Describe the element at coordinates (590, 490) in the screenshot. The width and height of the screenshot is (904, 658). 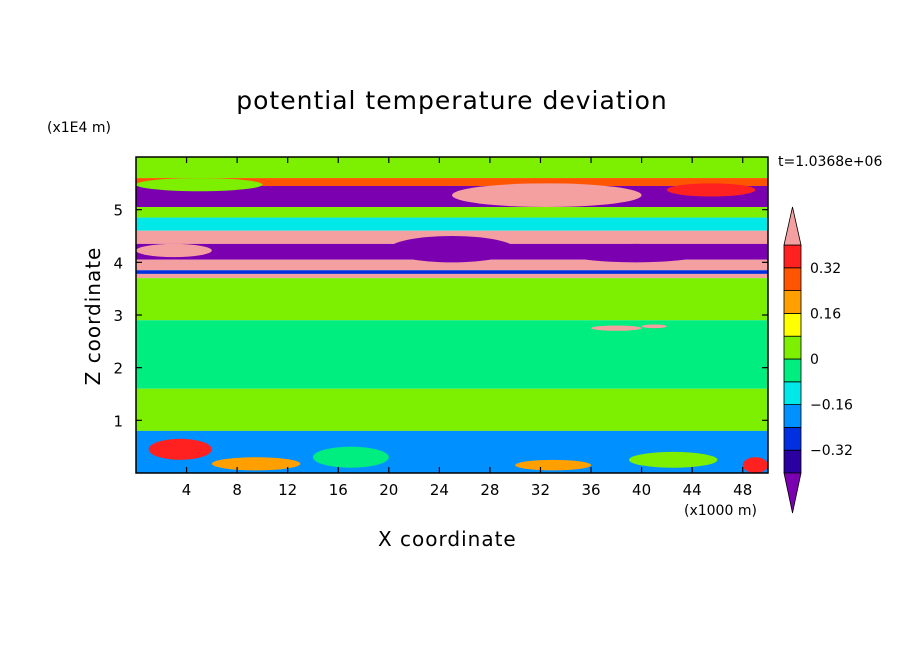
I see `x-tick-label: 36` at that location.